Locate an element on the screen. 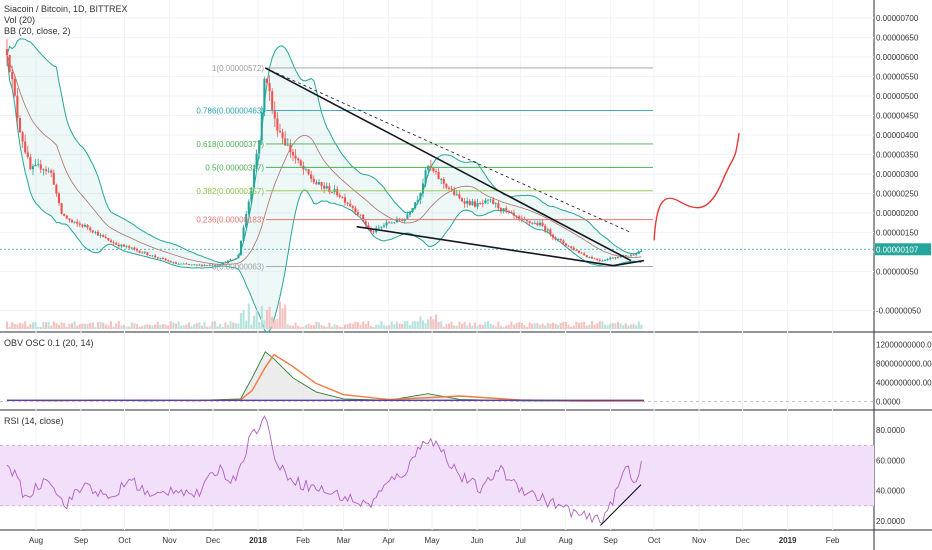 This screenshot has width=932, height=550. x-tick-label: 2019 is located at coordinates (788, 540).